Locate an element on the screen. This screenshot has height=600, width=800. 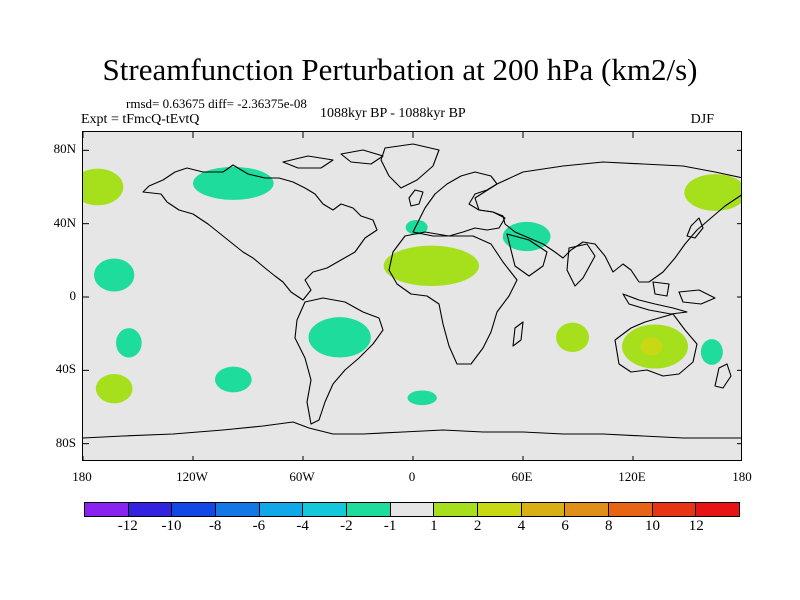
coastline-japan is located at coordinates (695, 228).